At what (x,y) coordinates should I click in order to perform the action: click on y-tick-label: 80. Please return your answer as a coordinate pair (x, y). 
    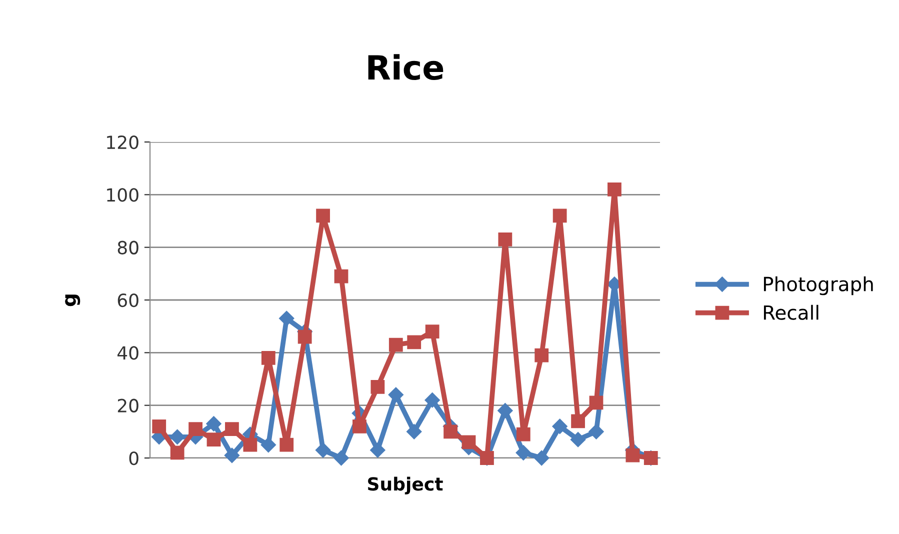
    Looking at the image, I should click on (128, 247).